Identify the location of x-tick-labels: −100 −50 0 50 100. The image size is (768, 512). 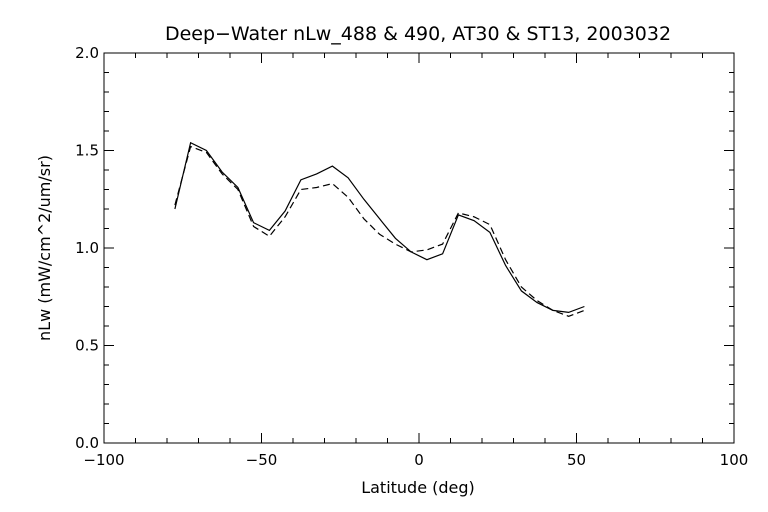
(415, 460).